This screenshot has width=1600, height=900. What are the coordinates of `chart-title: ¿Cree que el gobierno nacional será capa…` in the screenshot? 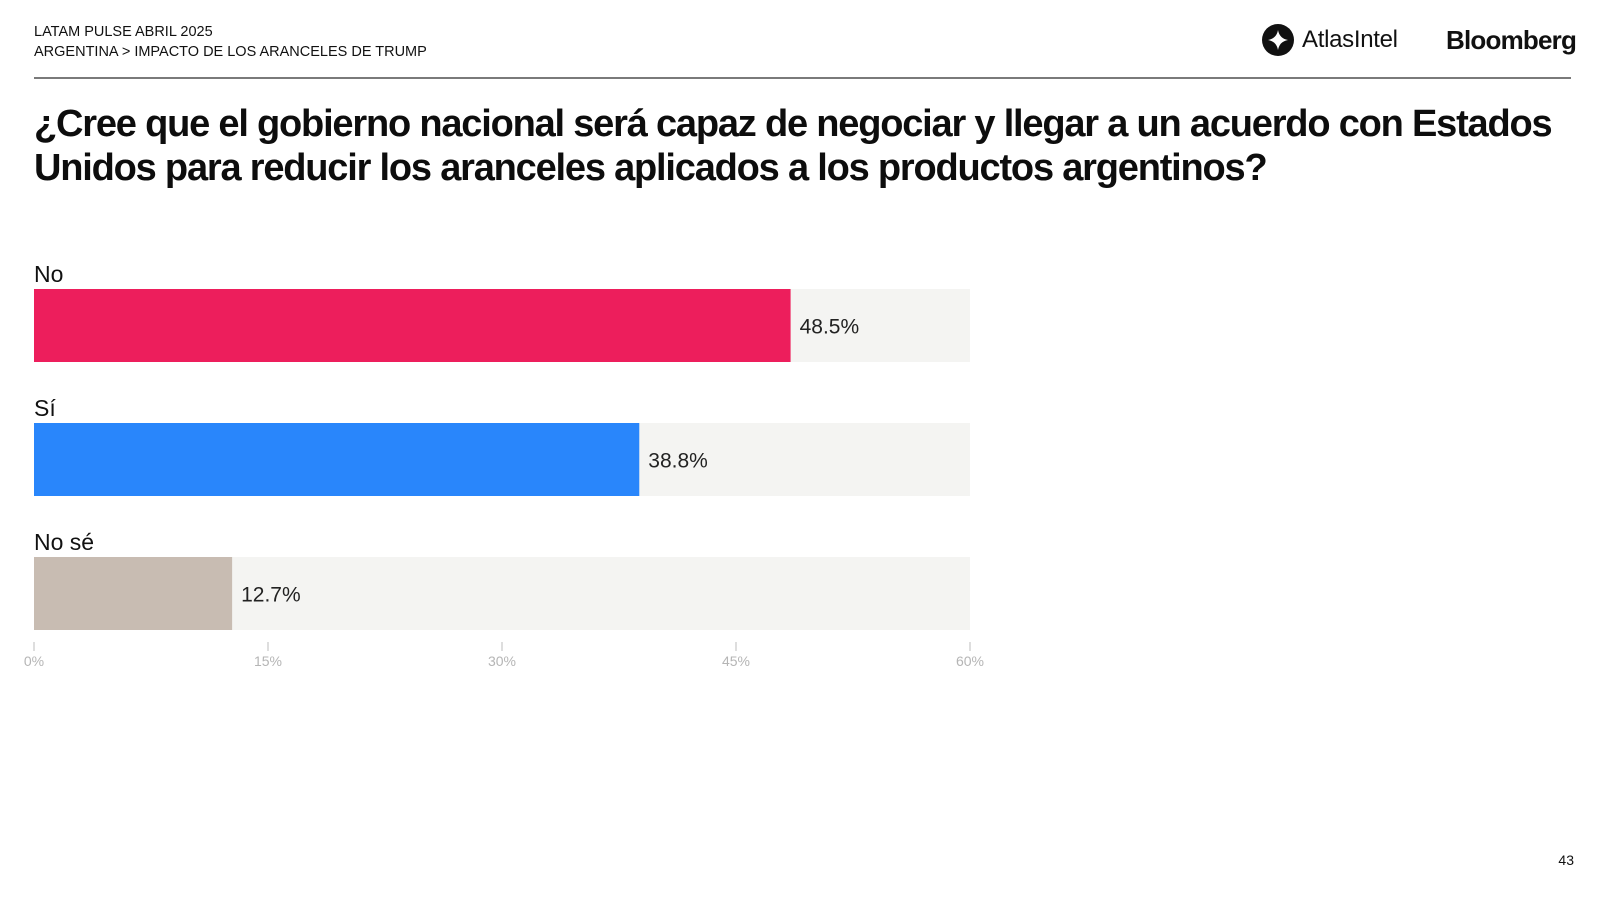 It's located at (793, 146).